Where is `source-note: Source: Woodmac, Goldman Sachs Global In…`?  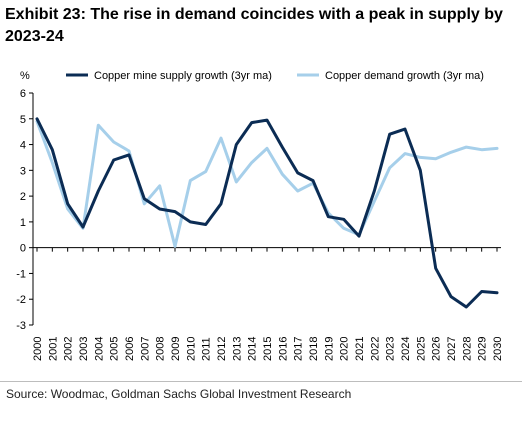
source-note: Source: Woodmac, Goldman Sachs Global In… is located at coordinates (179, 394).